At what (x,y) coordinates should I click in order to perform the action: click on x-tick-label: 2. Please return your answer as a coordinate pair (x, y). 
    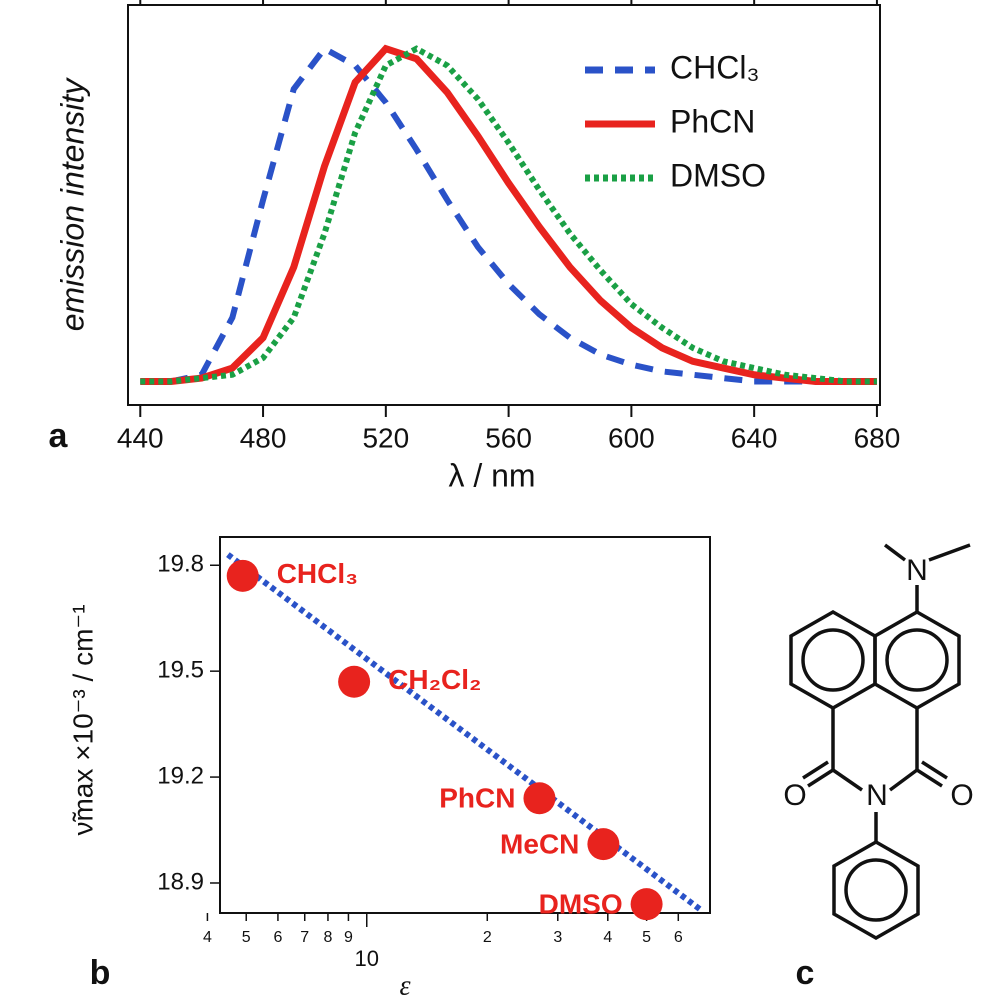
    Looking at the image, I should click on (487, 937).